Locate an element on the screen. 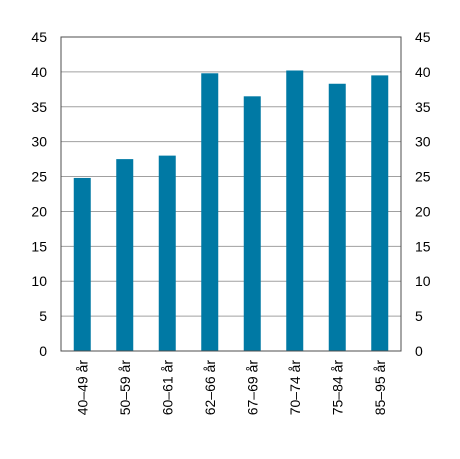 The width and height of the screenshot is (460, 459). y-tick-label-left: 30 is located at coordinates (39, 142).